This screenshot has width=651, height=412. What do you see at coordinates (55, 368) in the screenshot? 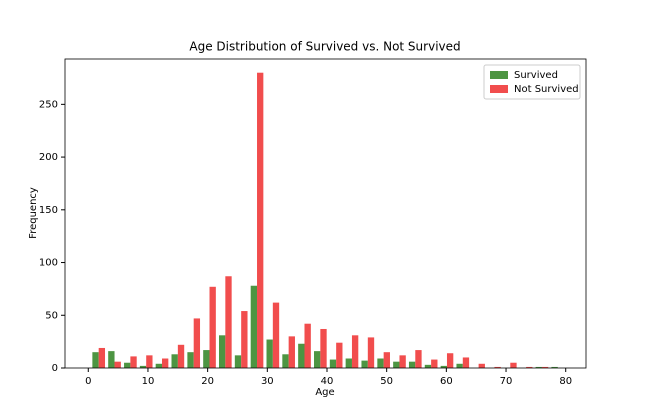
I see `y-tick-label: 0` at bounding box center [55, 368].